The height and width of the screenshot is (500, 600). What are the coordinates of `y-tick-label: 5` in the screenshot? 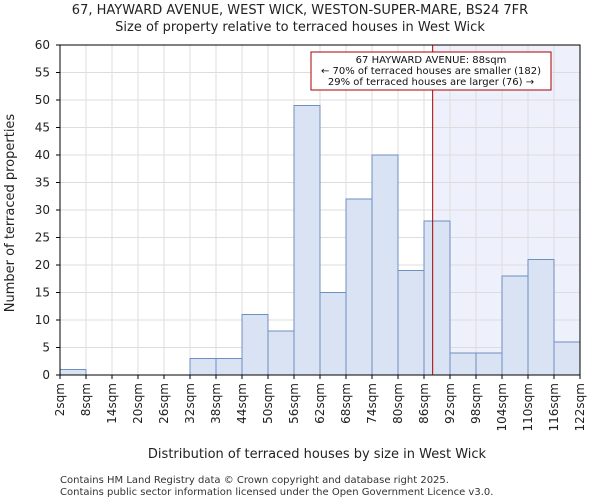 It's located at (46, 348).